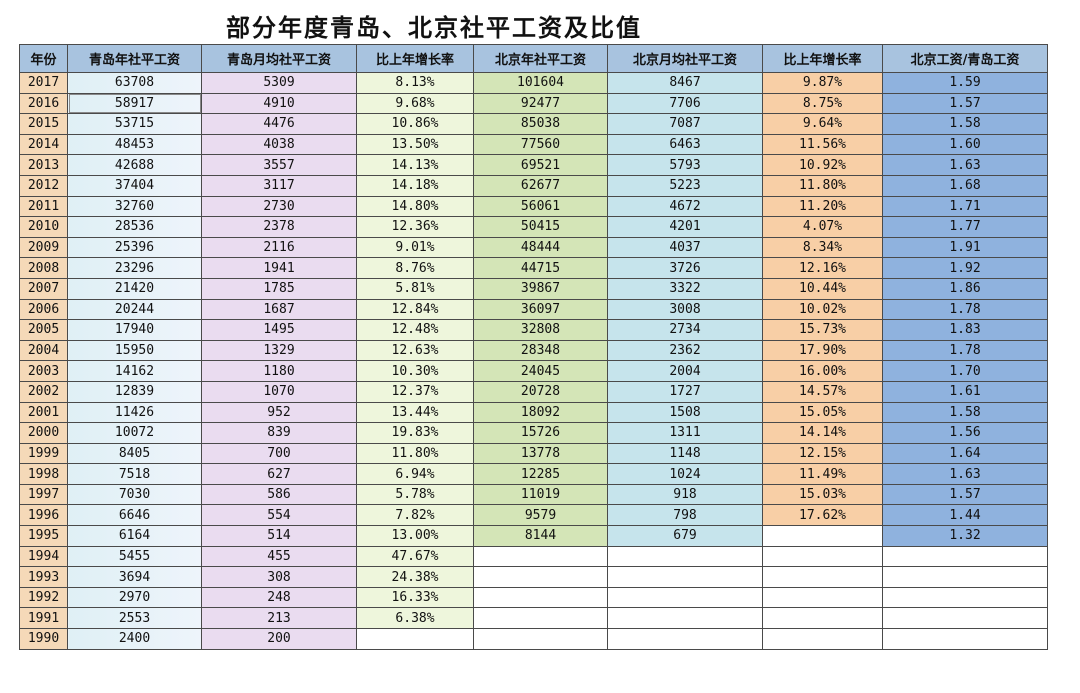  Describe the element at coordinates (965, 144) in the screenshot. I see `ratio-cell: 1.60` at that location.